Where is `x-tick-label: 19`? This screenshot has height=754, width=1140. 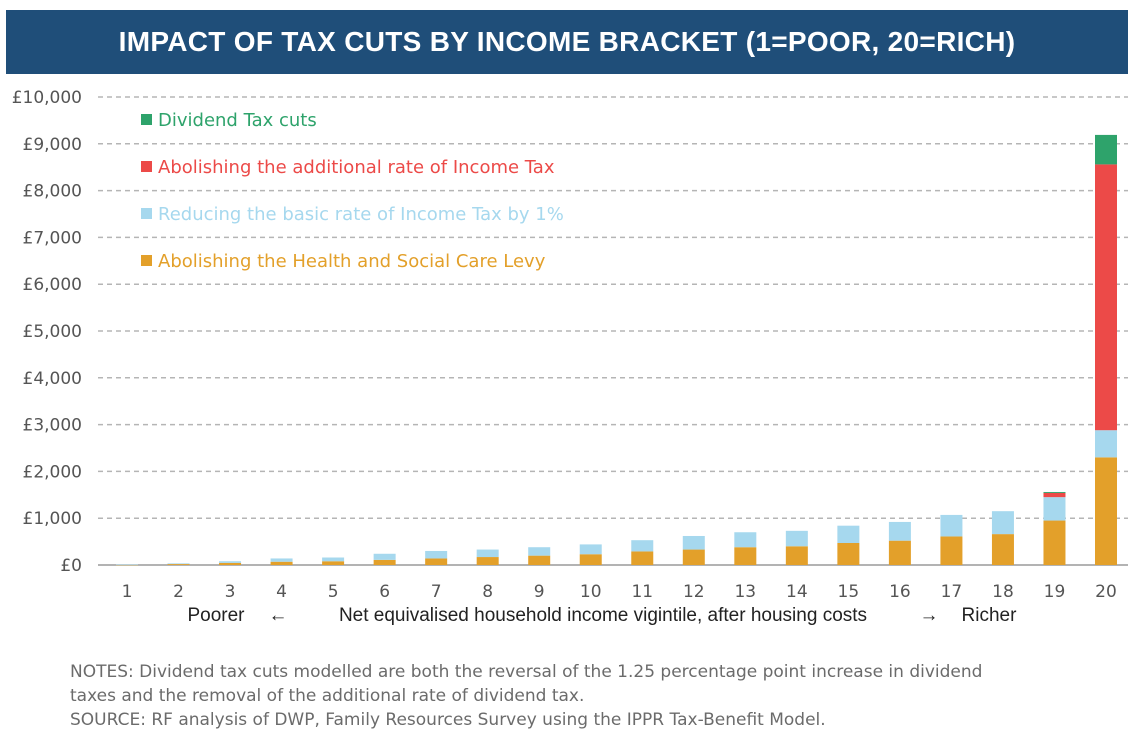
x-tick-label: 19 is located at coordinates (1055, 592).